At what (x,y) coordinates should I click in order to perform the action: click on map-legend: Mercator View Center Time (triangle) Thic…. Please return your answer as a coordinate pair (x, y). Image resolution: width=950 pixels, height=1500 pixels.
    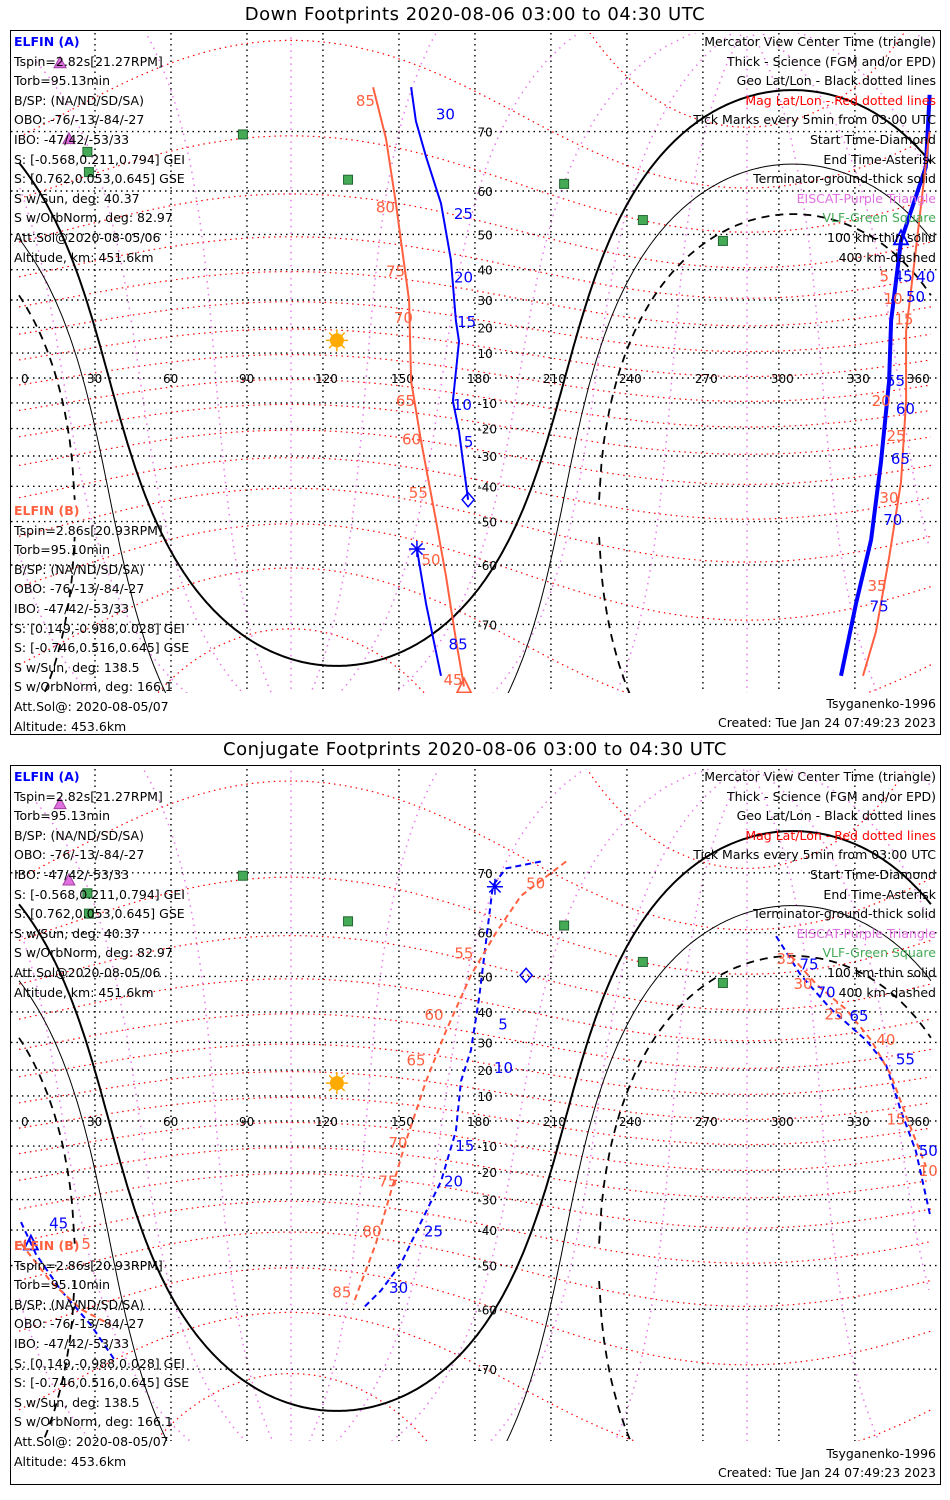
    Looking at the image, I should click on (814, 149).